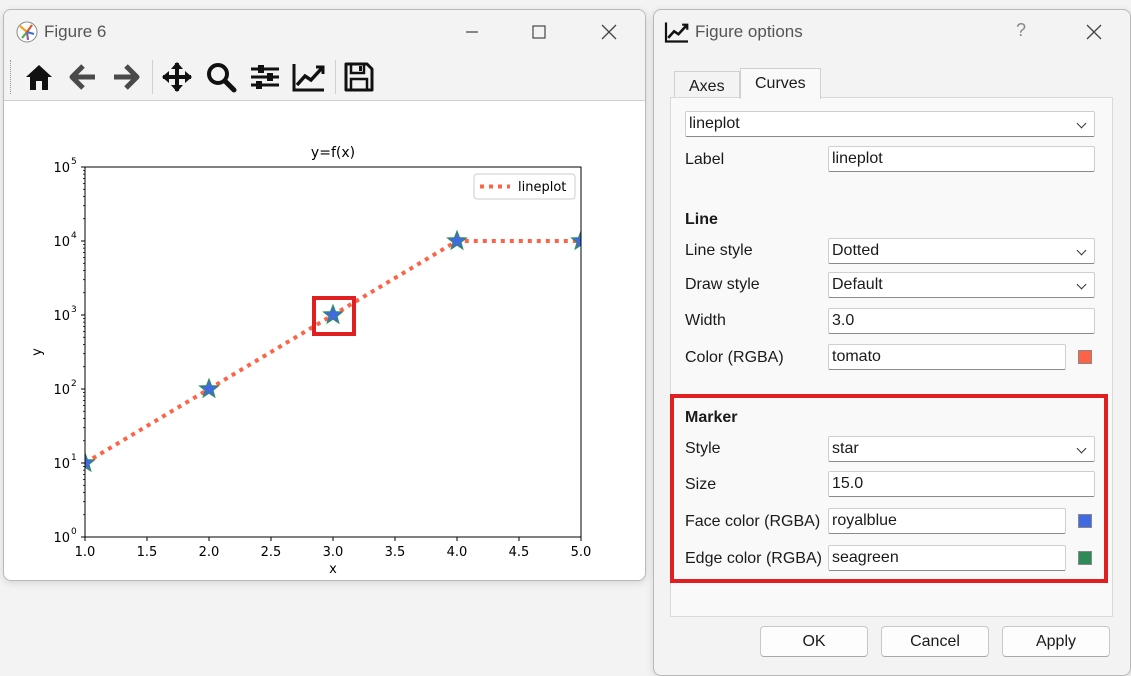 This screenshot has height=676, width=1131. Describe the element at coordinates (961, 484) in the screenshot. I see `marker-size-input: 15.0` at that location.